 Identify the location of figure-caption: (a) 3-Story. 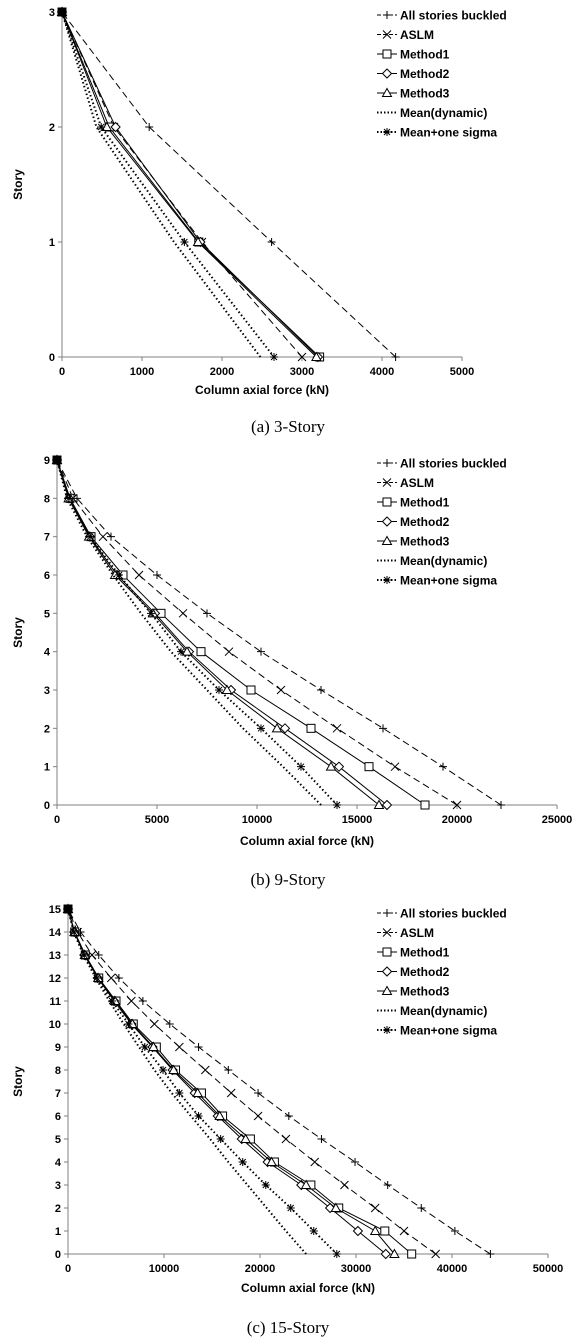
(288, 426).